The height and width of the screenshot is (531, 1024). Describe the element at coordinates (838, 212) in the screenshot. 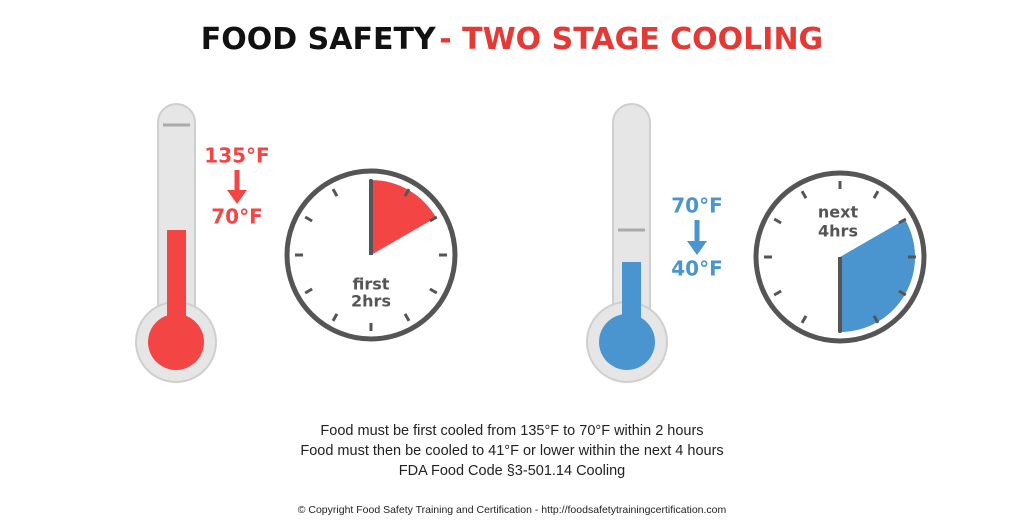

I see `clock-label: next` at that location.